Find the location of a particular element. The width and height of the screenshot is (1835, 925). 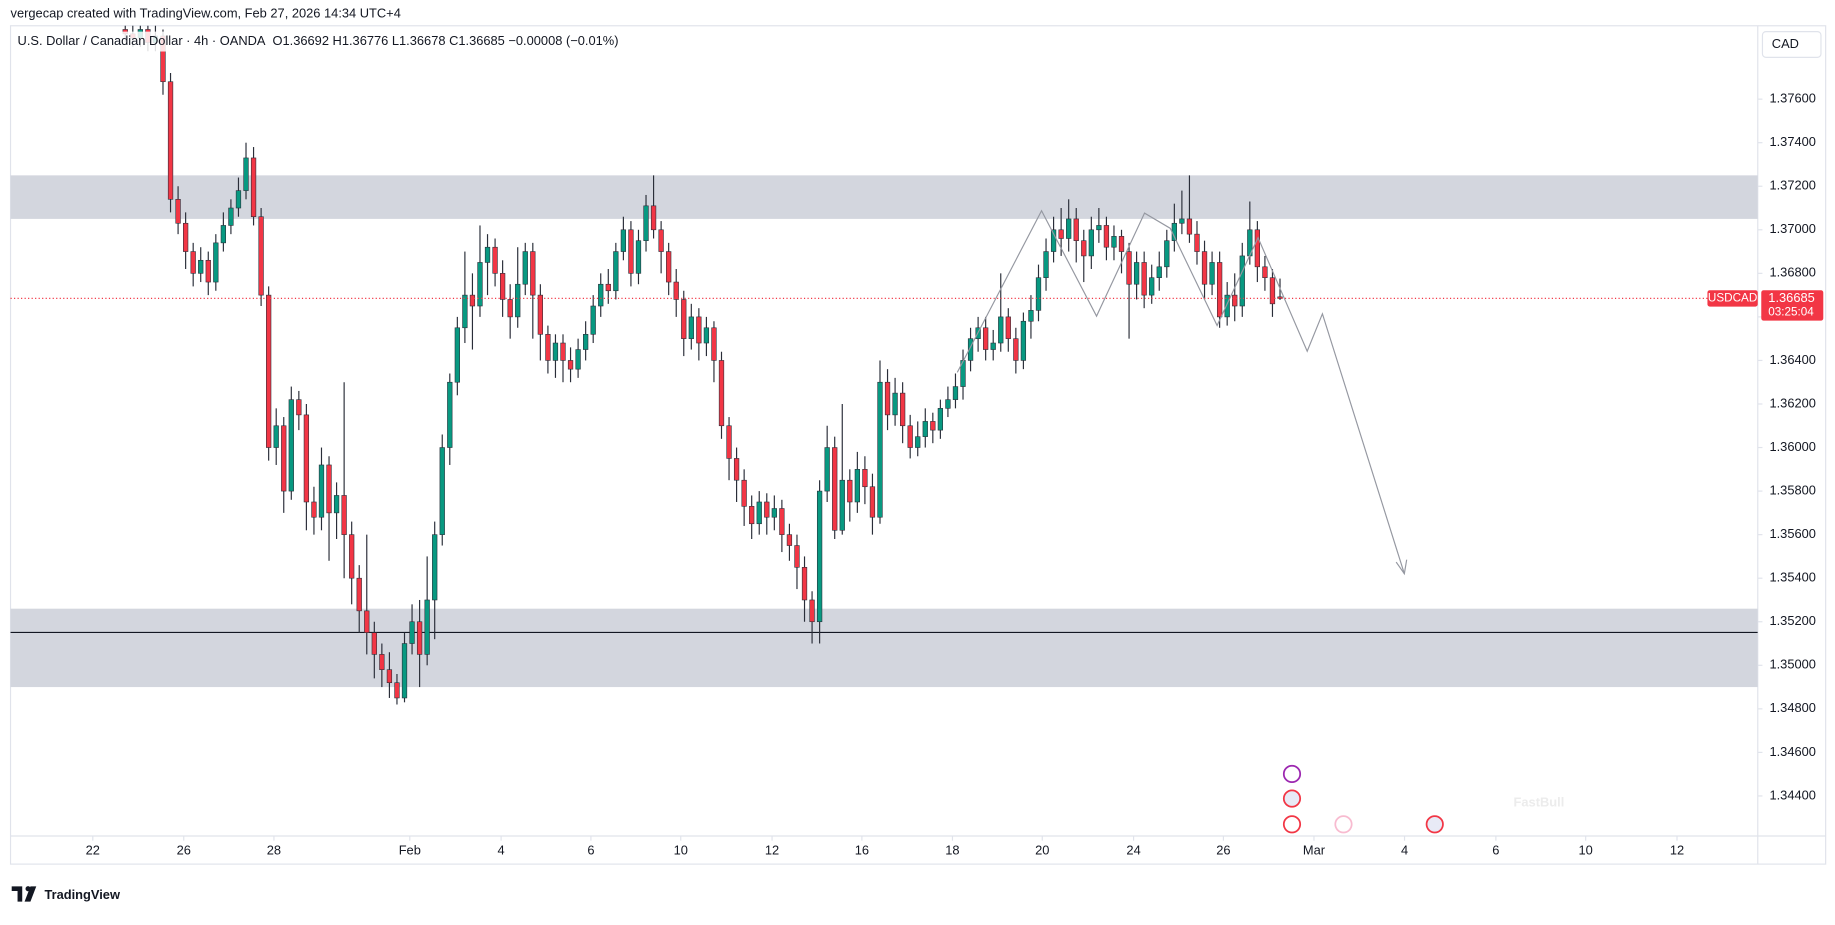

currency: CAD is located at coordinates (1785, 43).